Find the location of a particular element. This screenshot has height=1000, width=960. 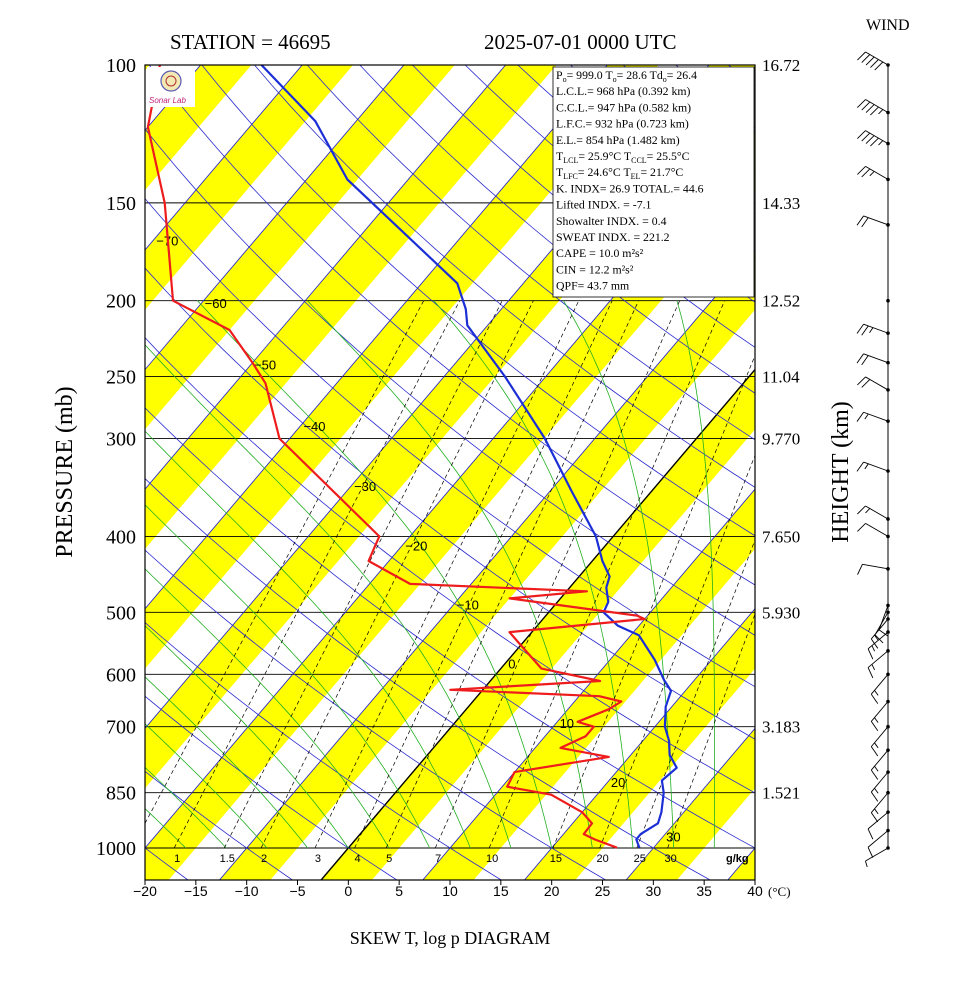

height-tick-label: 5.930 is located at coordinates (781, 612).